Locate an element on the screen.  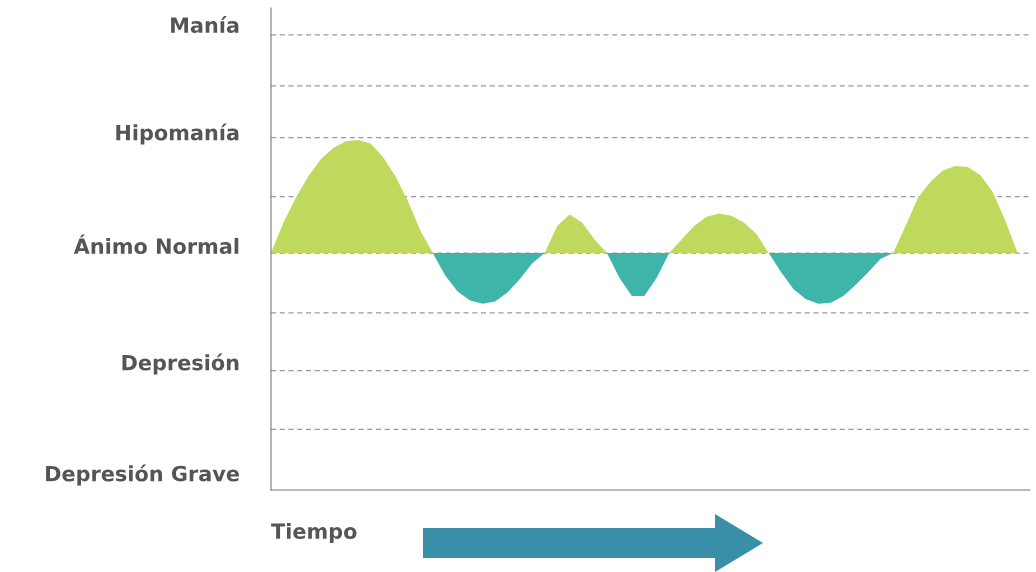
text: Ánimo Normal is located at coordinates (156, 244).